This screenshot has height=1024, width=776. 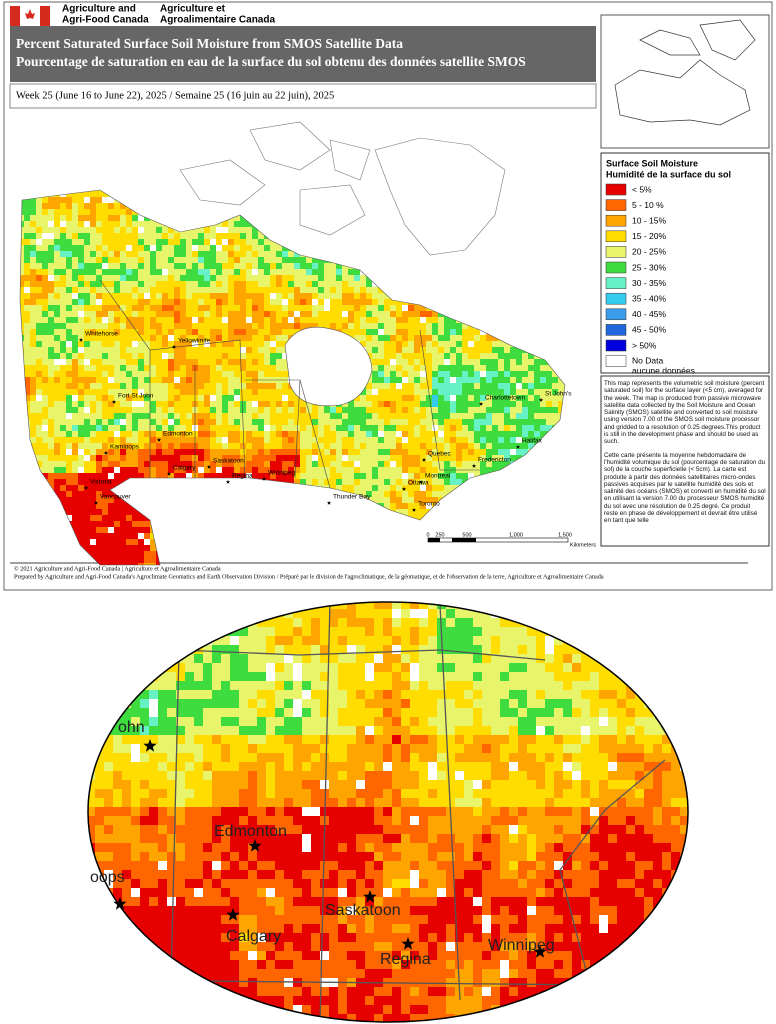 What do you see at coordinates (30, 14) in the screenshot?
I see `maple-leaf` at bounding box center [30, 14].